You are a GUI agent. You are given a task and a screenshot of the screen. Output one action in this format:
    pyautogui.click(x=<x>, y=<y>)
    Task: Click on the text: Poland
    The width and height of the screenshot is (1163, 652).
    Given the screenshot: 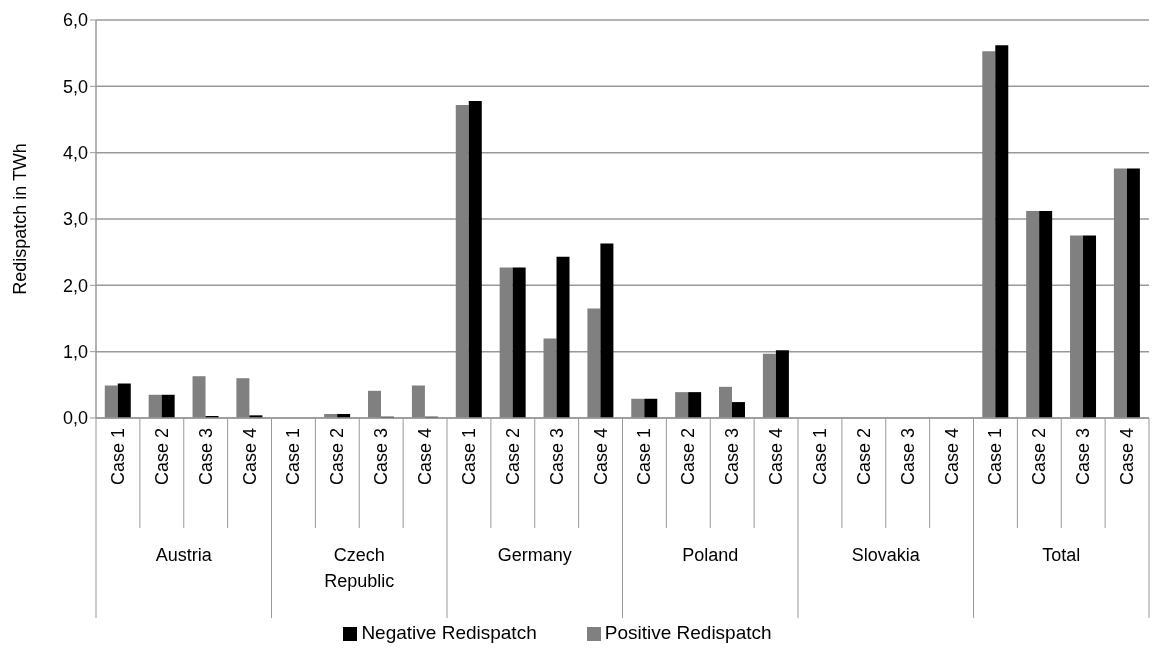 What is the action you would take?
    pyautogui.click(x=710, y=555)
    